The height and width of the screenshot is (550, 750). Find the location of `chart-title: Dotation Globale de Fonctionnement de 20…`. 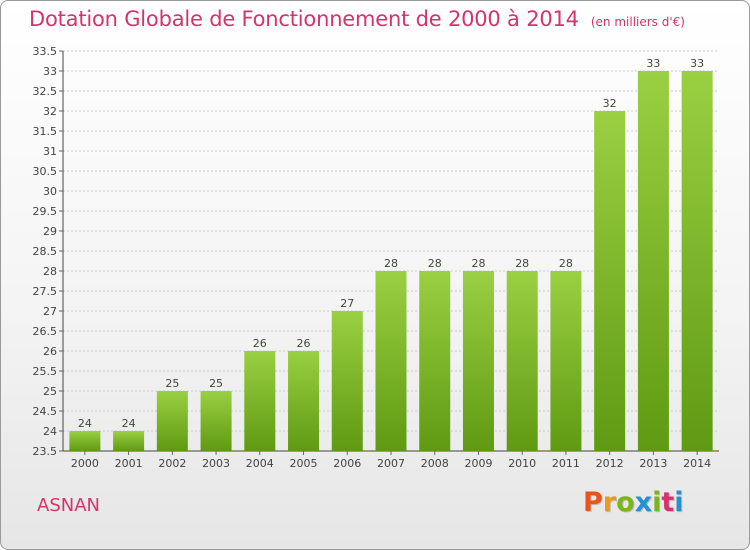

chart-title: Dotation Globale de Fonctionnement de 20… is located at coordinates (357, 19).